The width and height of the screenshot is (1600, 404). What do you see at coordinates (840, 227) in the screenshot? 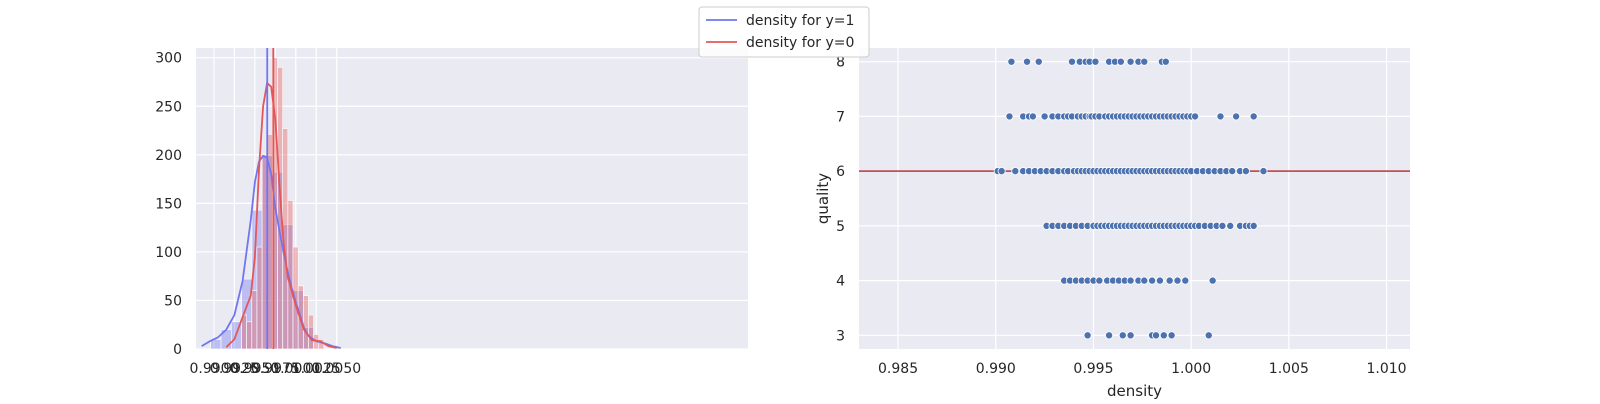
I see `y-tick-label: 5` at bounding box center [840, 227].